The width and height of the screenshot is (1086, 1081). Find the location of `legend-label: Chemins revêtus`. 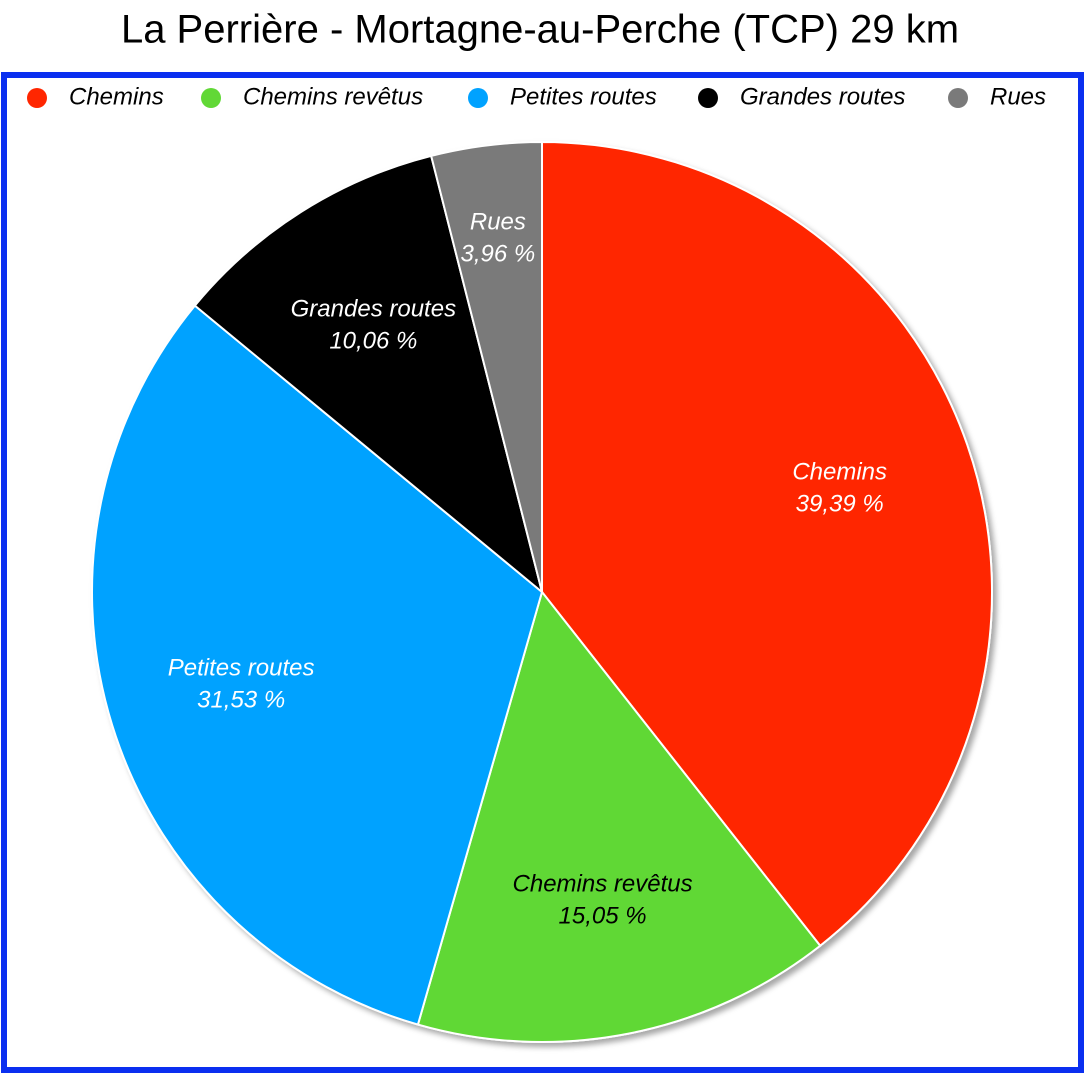

legend-label: Chemins revêtus is located at coordinates (333, 96).